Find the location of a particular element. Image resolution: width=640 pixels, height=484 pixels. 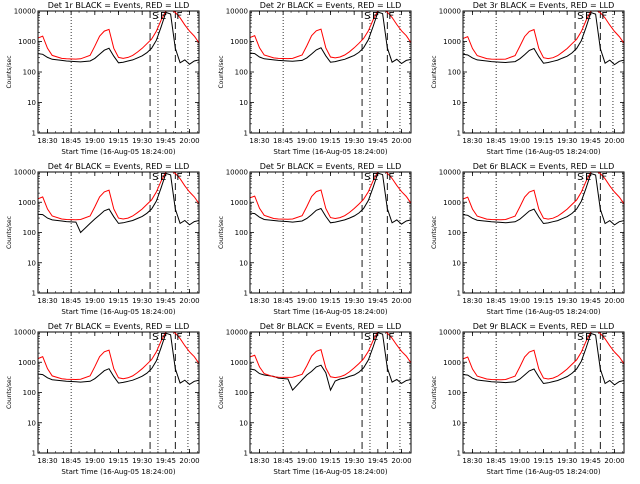

panel-title: Det 4r BLACK = Events, RED = LLD is located at coordinates (119, 166).